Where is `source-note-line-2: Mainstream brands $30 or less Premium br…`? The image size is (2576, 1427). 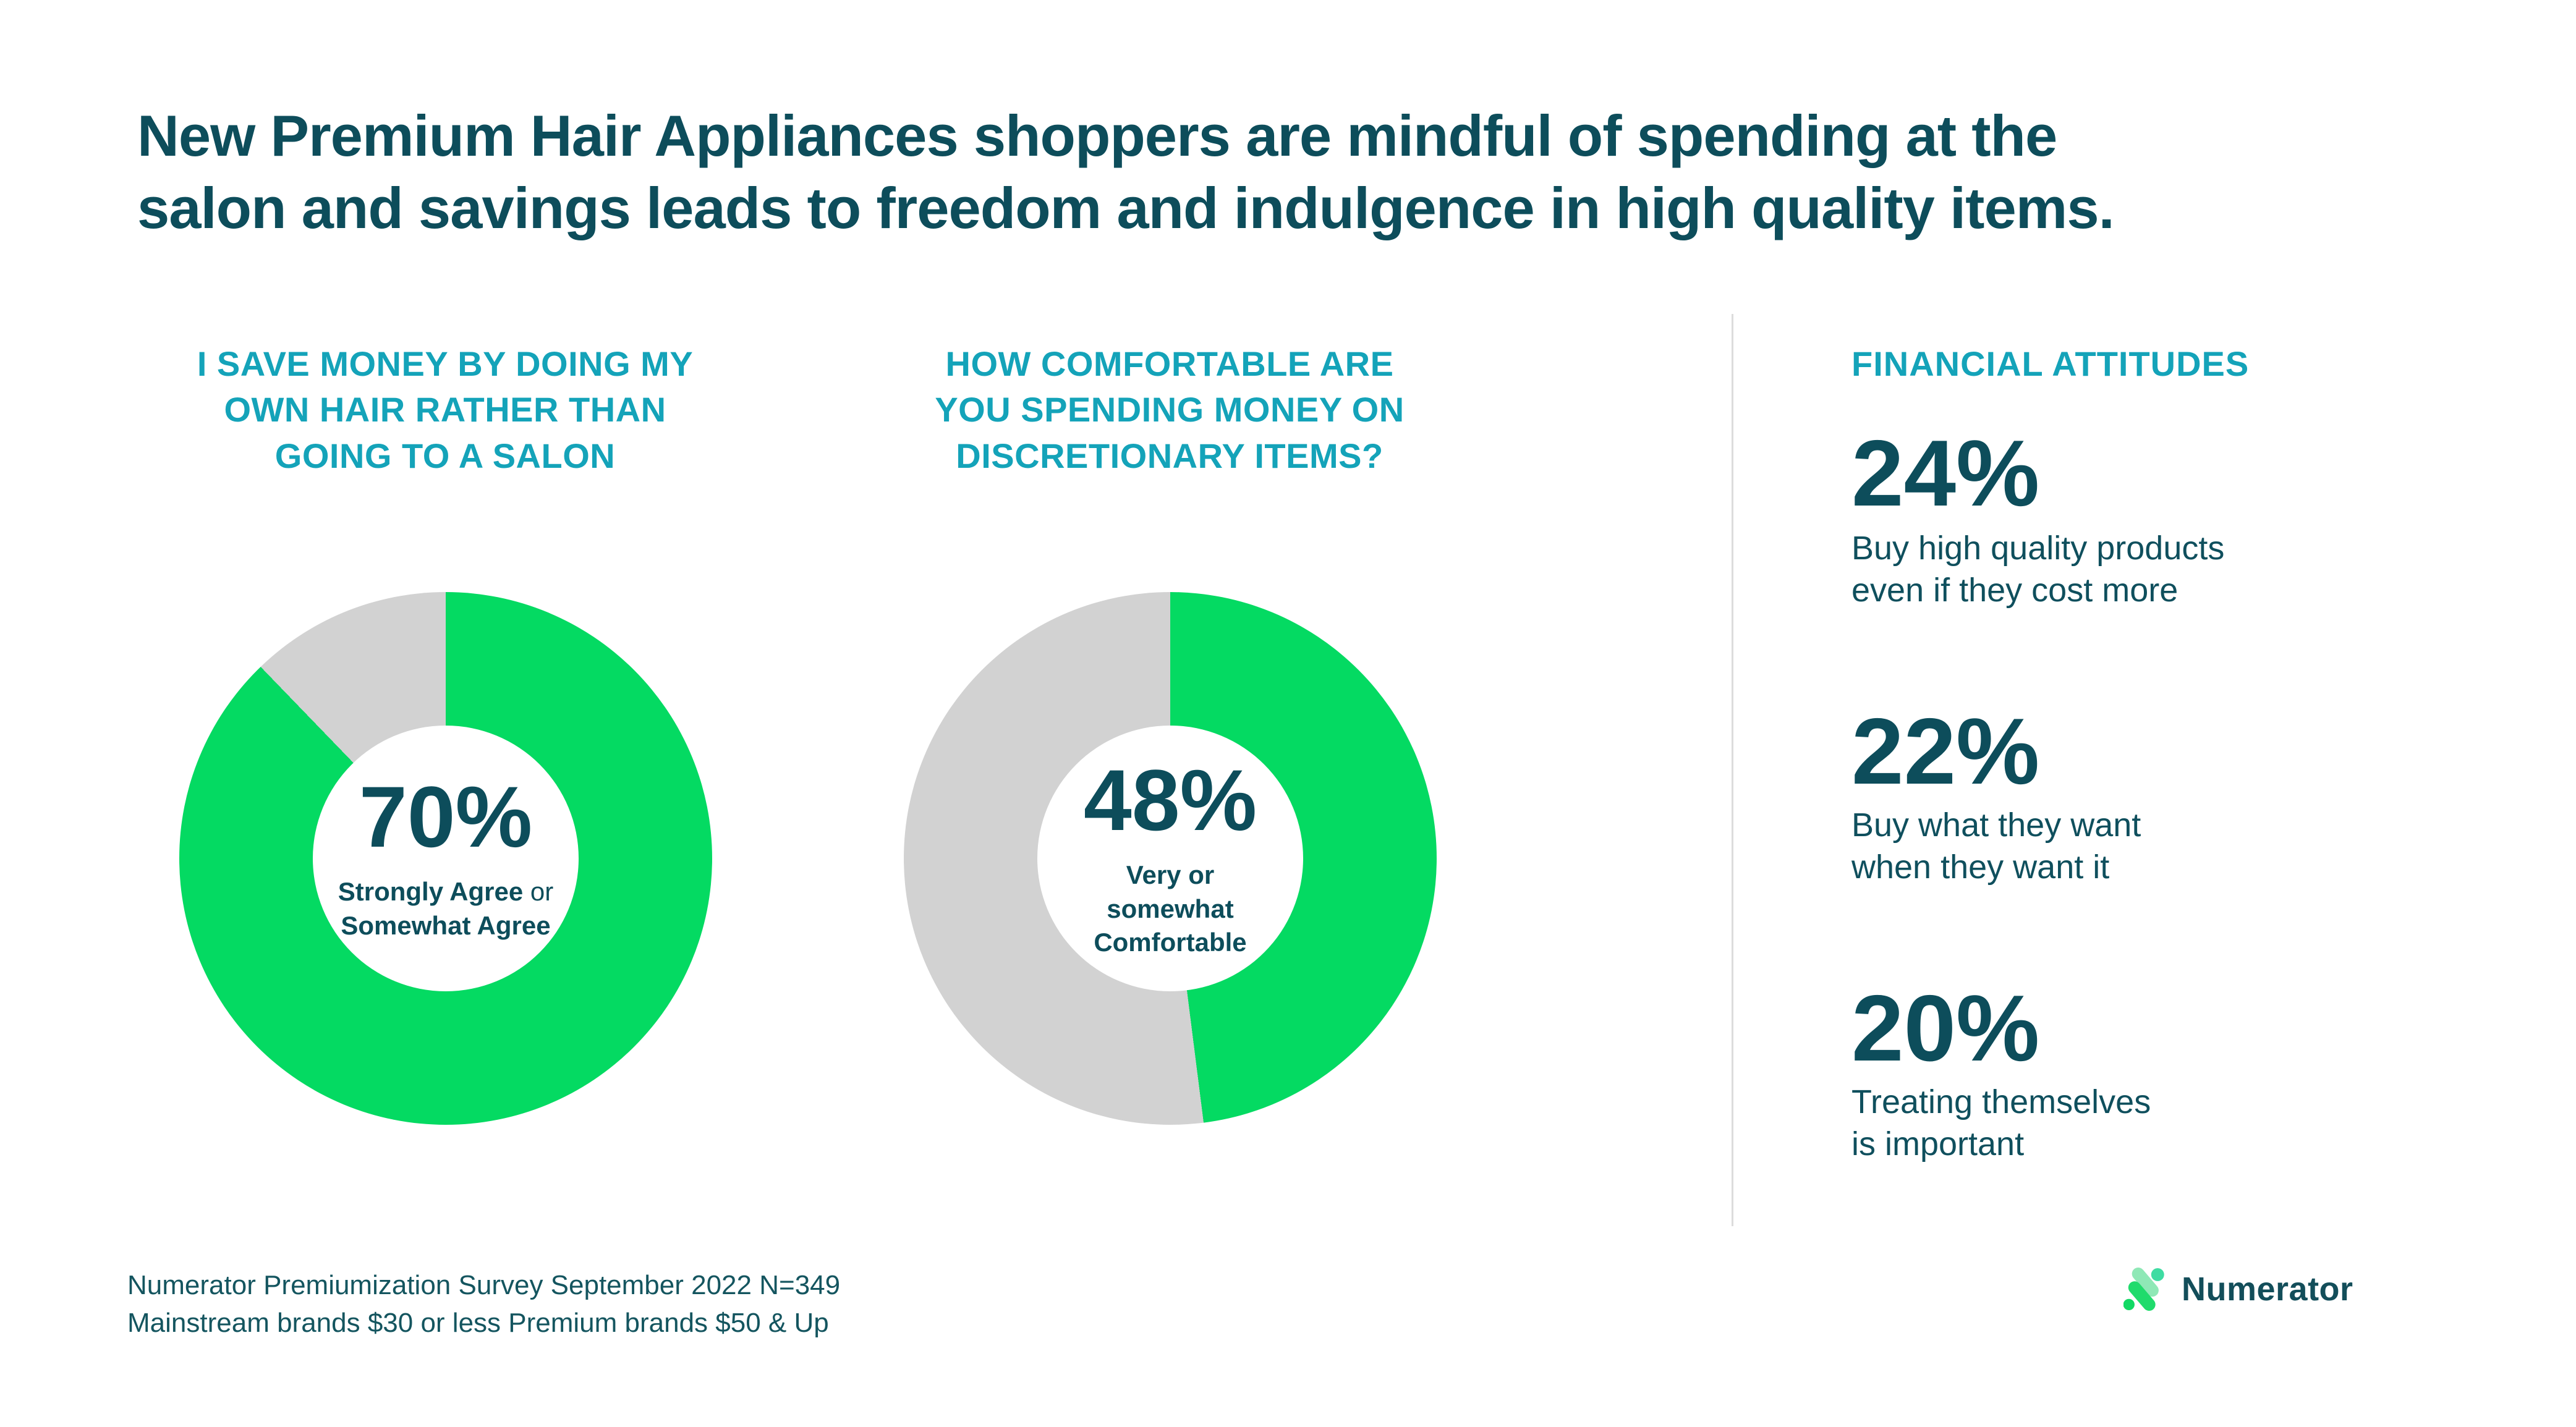 source-note-line-2: Mainstream brands $30 or less Premium br… is located at coordinates (478, 1322).